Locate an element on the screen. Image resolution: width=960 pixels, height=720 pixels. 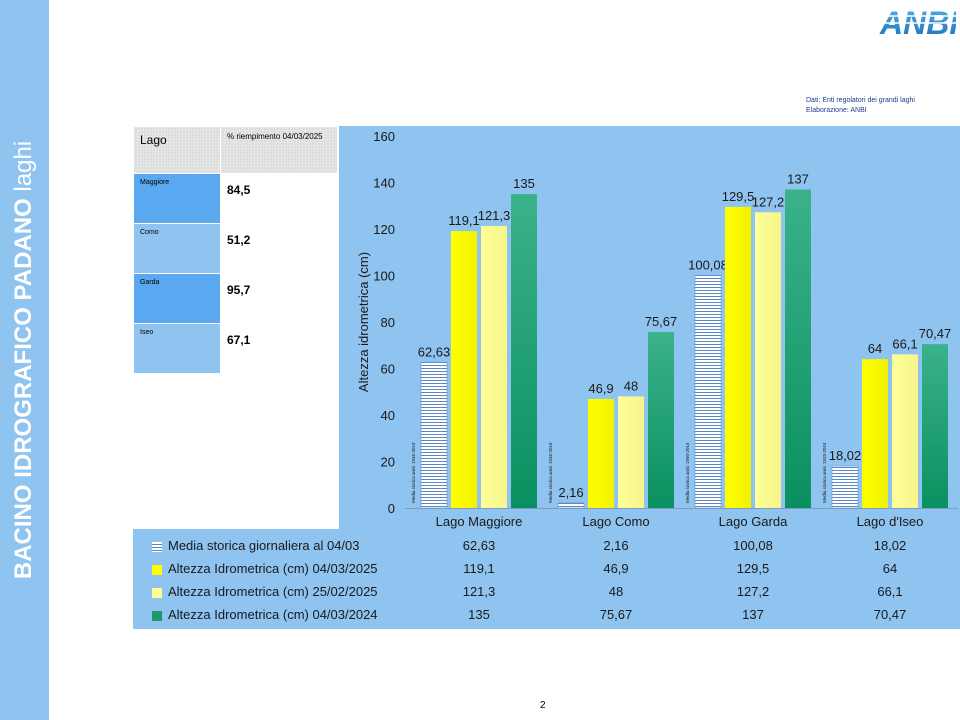
source-line-1: Dati: Enti regolatori dei grandi laghi is located at coordinates (860, 100).